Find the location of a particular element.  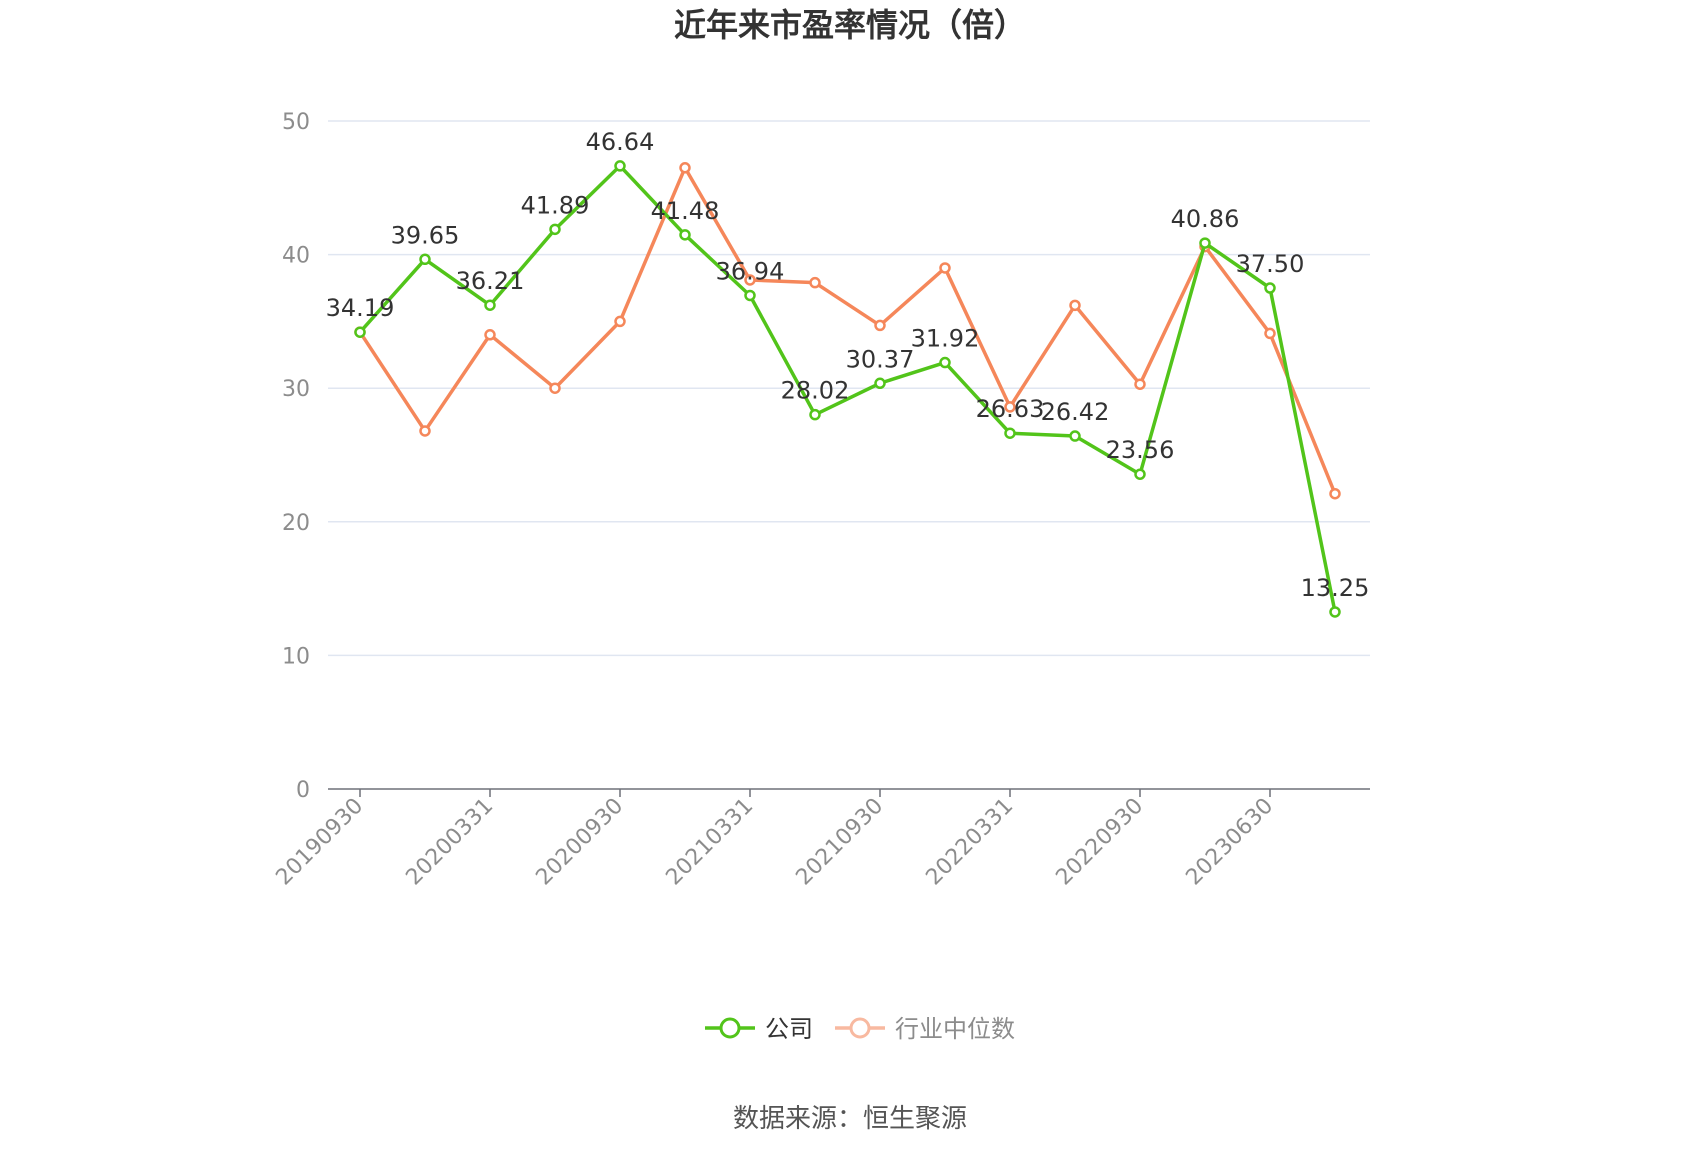

data-label: 36.21 is located at coordinates (490, 281).